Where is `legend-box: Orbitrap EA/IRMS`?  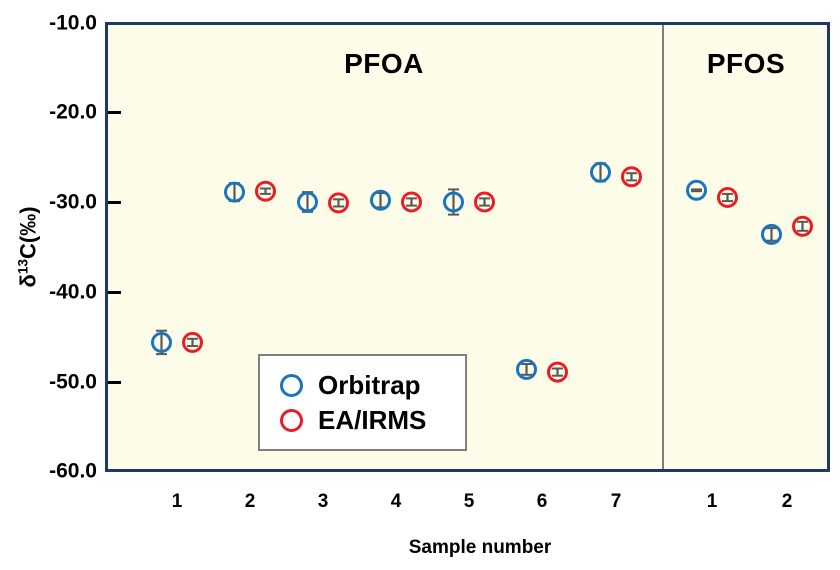
legend-box: Orbitrap EA/IRMS is located at coordinates (362, 402).